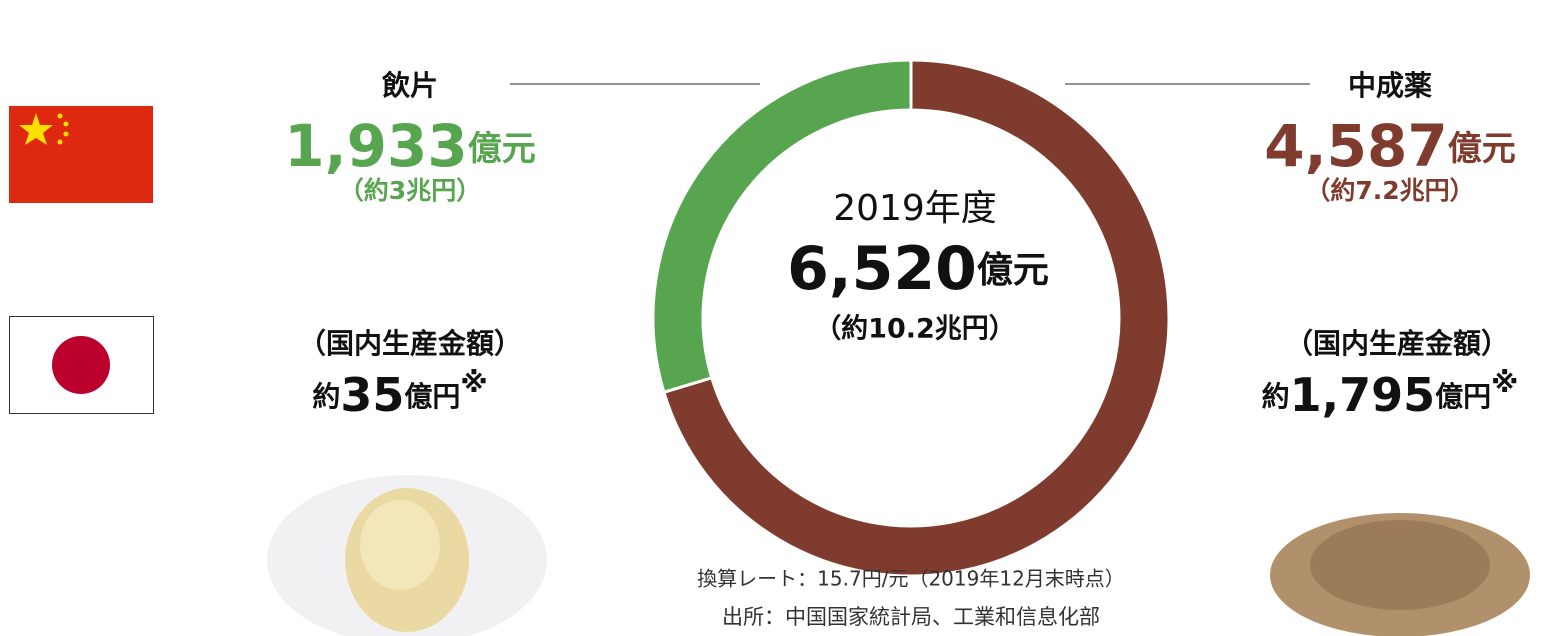  What do you see at coordinates (915, 329) in the screenshot?
I see `center-sub-label: （約10.2兆円）` at bounding box center [915, 329].